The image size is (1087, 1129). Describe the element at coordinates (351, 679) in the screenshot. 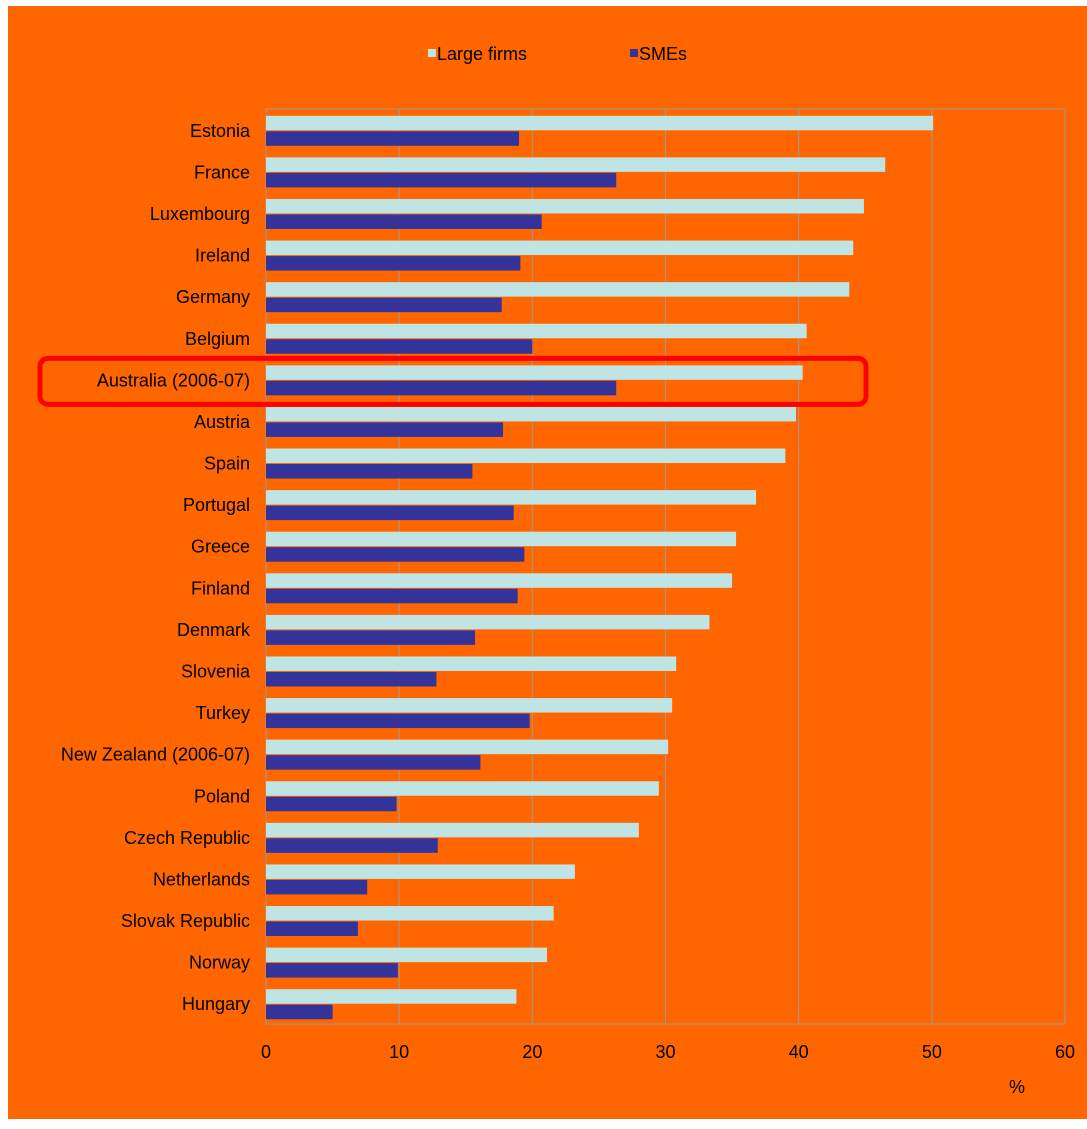

I see `bar-smes-slovenia` at that location.